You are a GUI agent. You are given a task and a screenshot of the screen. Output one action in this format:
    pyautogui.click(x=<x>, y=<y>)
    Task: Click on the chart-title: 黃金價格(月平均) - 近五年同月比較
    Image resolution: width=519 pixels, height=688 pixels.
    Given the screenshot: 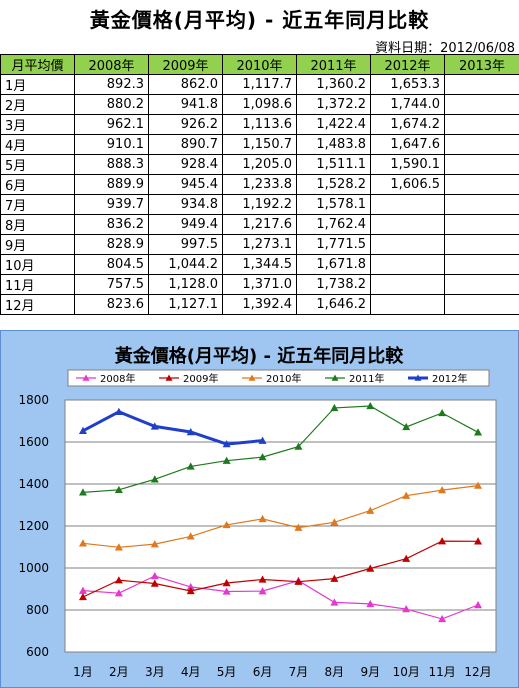 What is the action you would take?
    pyautogui.click(x=259, y=356)
    